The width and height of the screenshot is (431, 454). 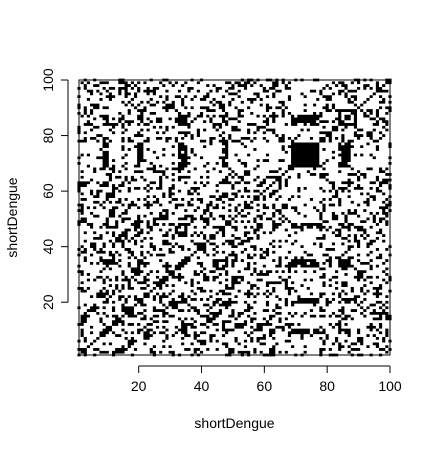 I want to click on x-axis-title: shortDengue, so click(x=234, y=423).